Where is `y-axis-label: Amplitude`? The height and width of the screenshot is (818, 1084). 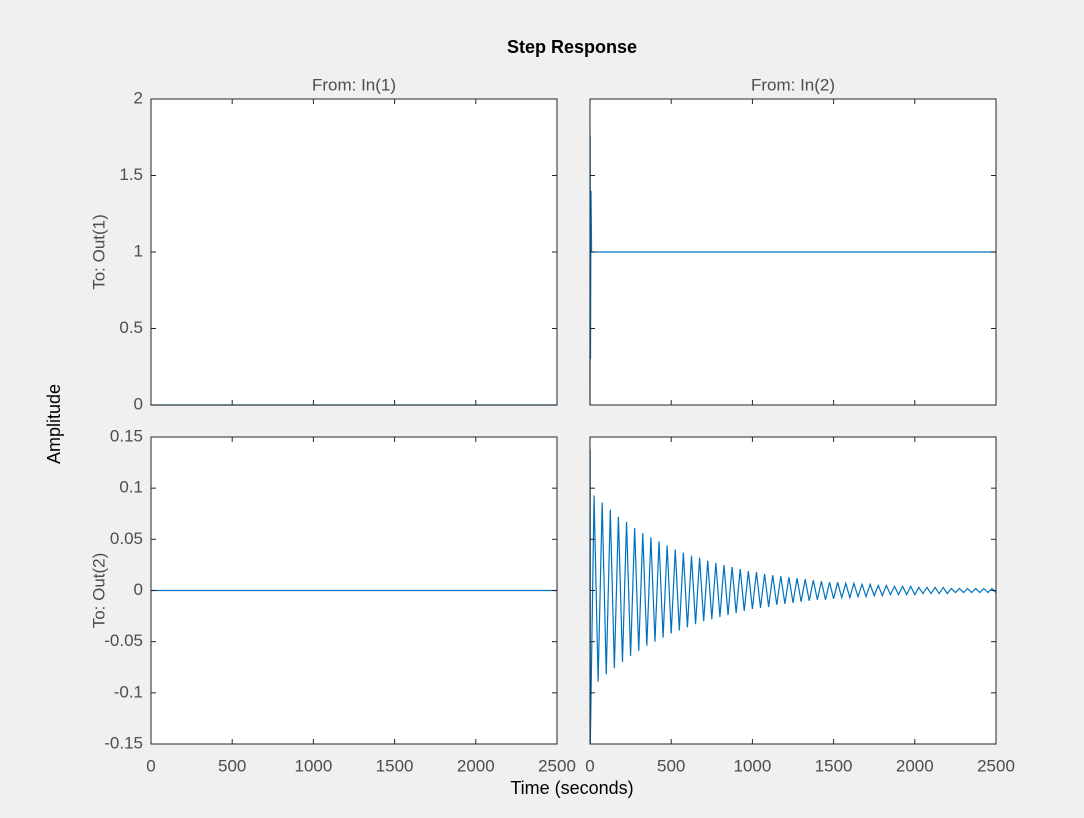
y-axis-label: Amplitude is located at coordinates (54, 424).